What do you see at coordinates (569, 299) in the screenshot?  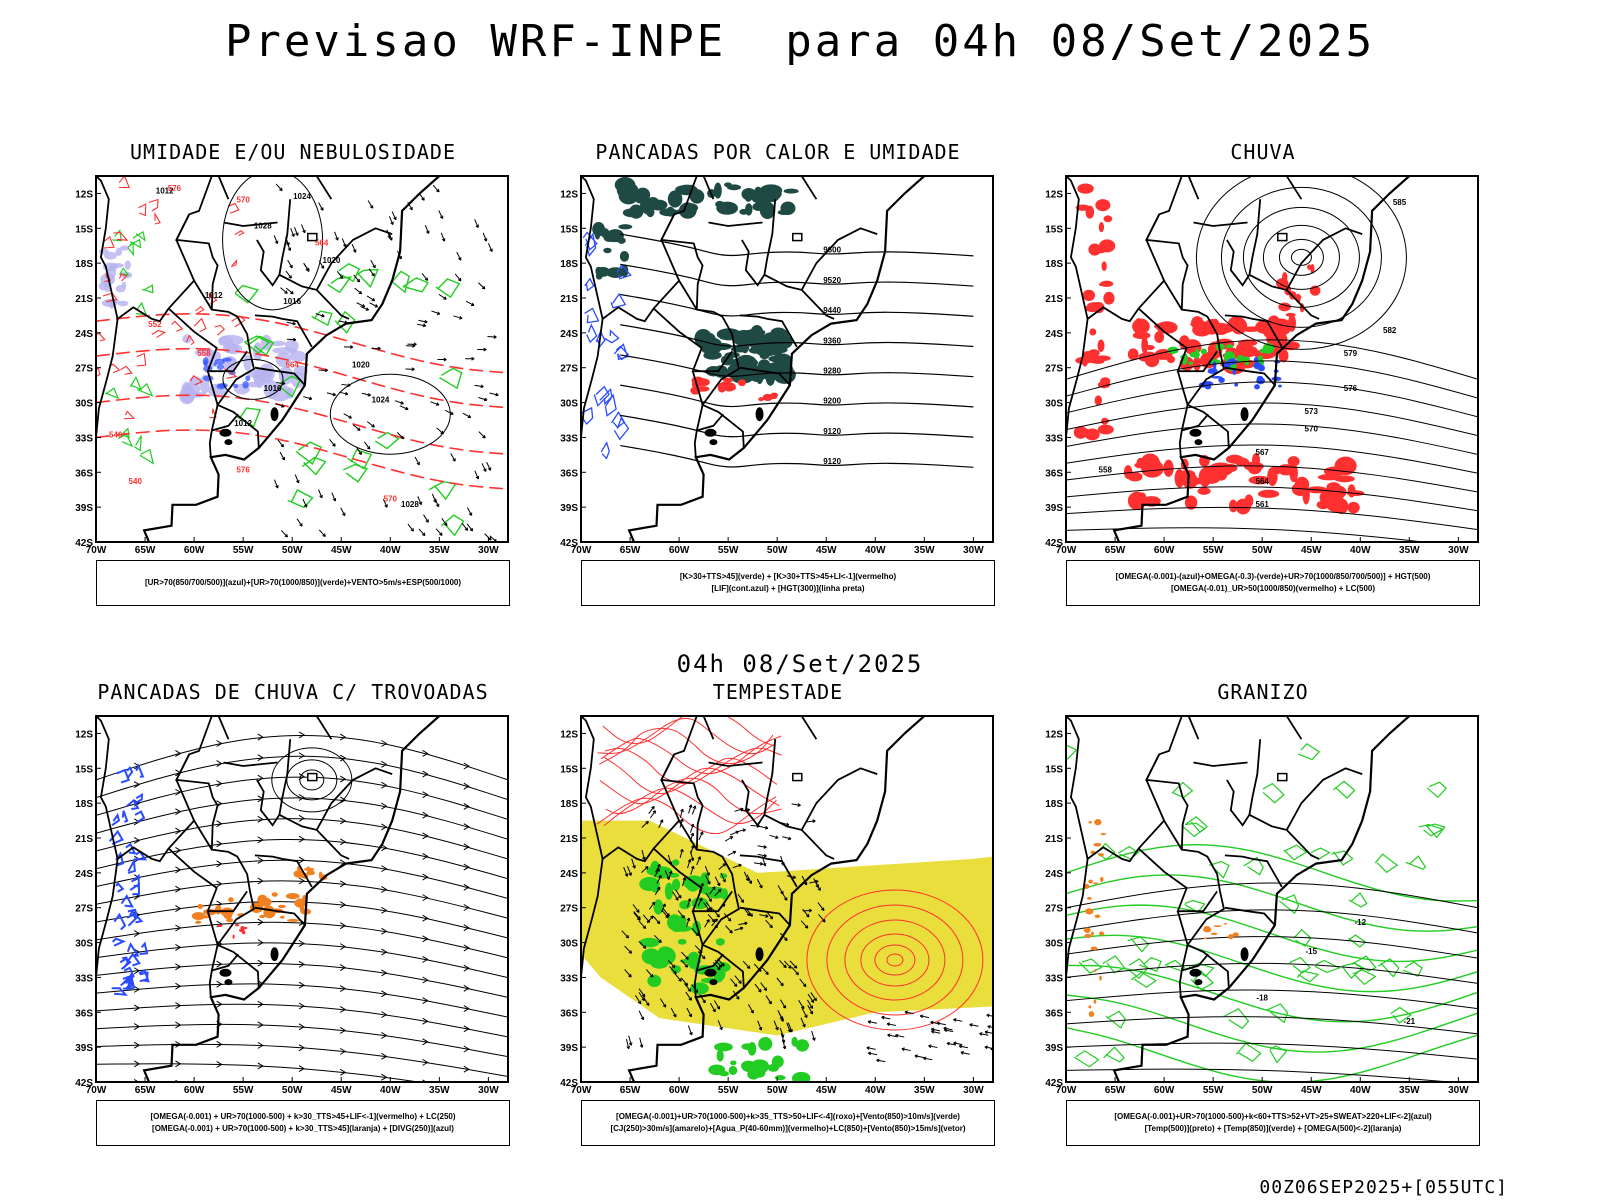 I see `lat-tick-label: 21S` at bounding box center [569, 299].